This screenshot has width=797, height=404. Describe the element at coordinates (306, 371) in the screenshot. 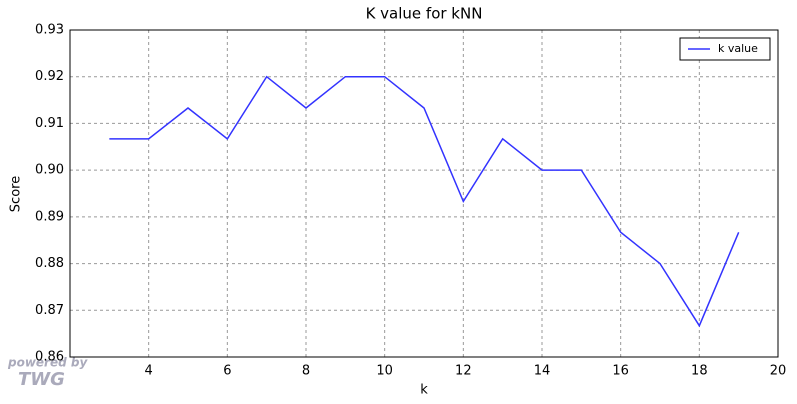

I see `x-tick-label: 8` at that location.